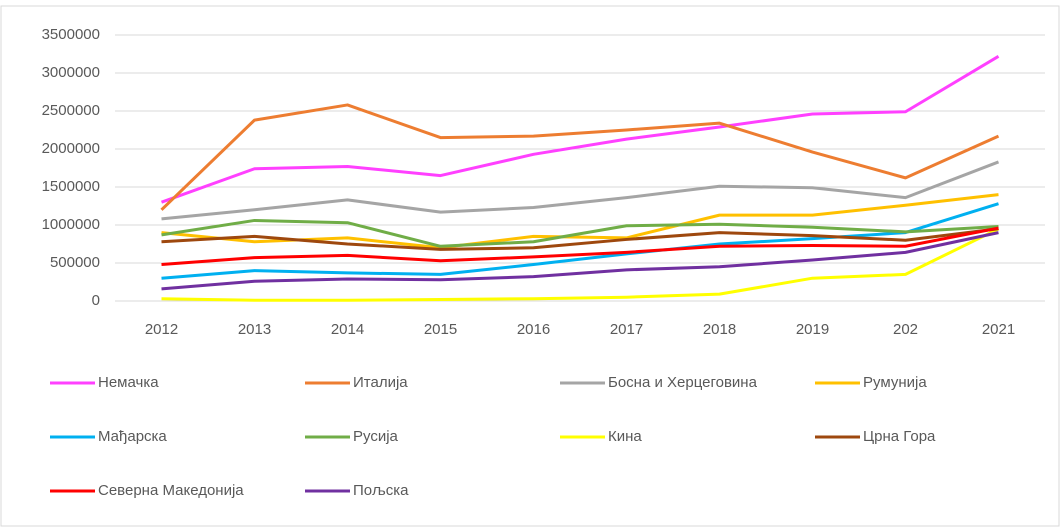 The height and width of the screenshot is (528, 1061). I want to click on x-tick-label: 2021, so click(998, 329).